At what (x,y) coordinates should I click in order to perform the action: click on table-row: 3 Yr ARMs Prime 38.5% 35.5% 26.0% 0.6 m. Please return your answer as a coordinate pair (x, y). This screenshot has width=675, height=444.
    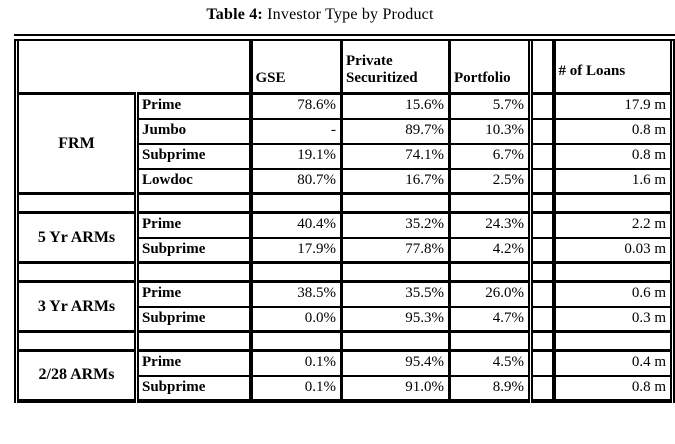
    Looking at the image, I should click on (344, 307).